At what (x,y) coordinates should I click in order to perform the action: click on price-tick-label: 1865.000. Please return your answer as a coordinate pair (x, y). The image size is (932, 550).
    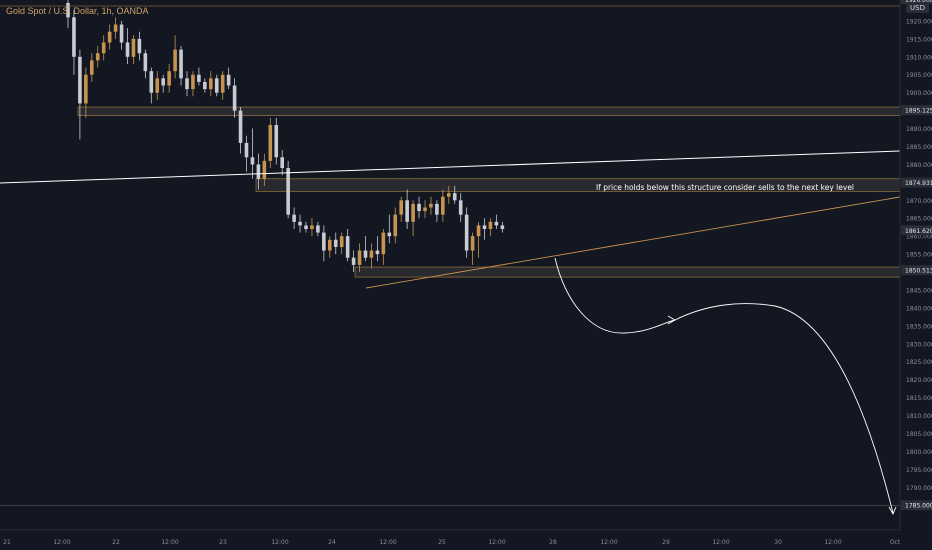
    Looking at the image, I should click on (919, 219).